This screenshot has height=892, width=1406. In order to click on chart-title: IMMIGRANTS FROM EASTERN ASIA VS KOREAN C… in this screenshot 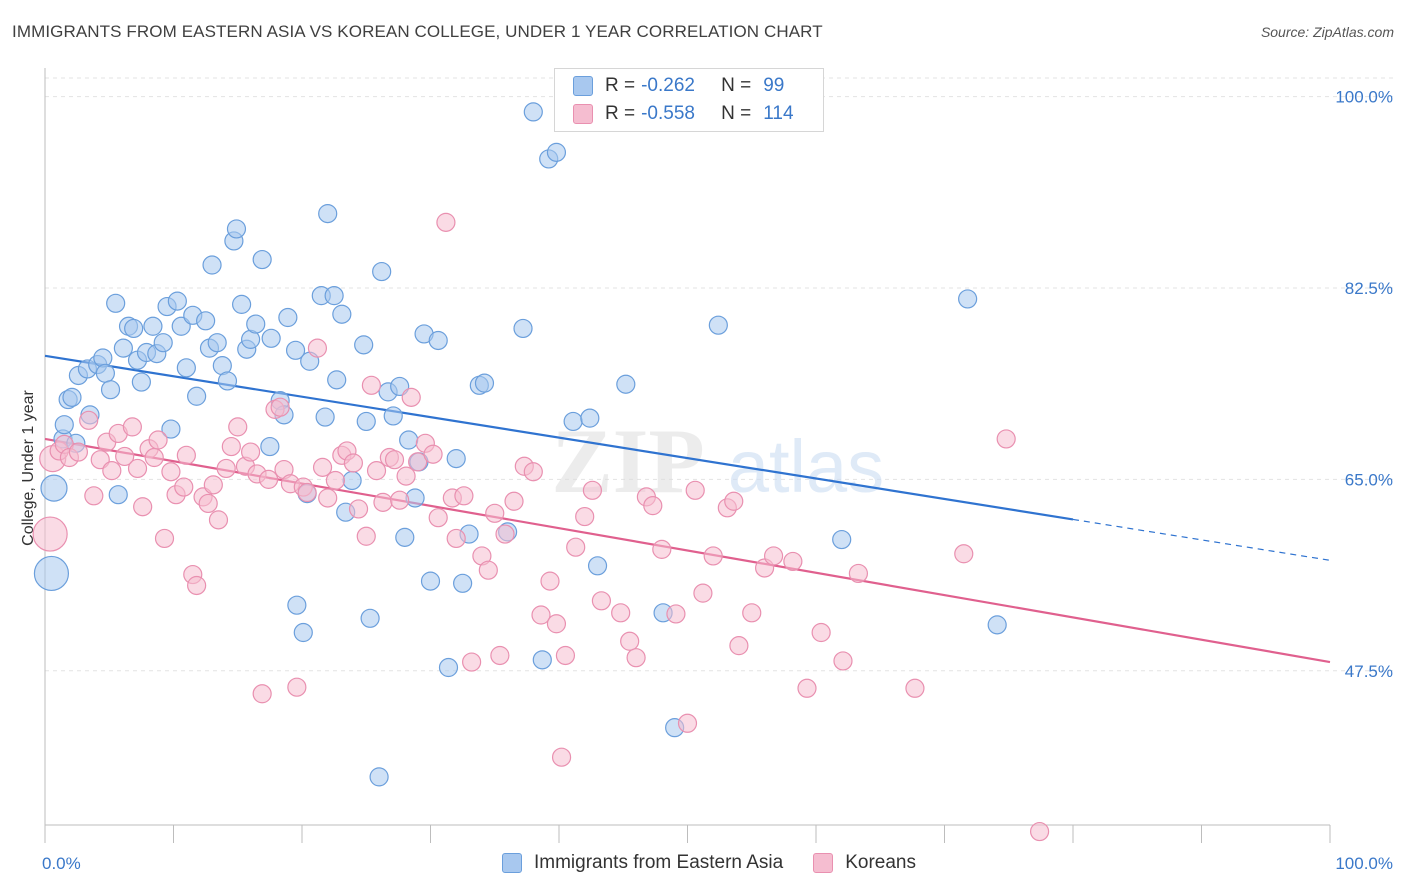, I will do `click(417, 31)`.